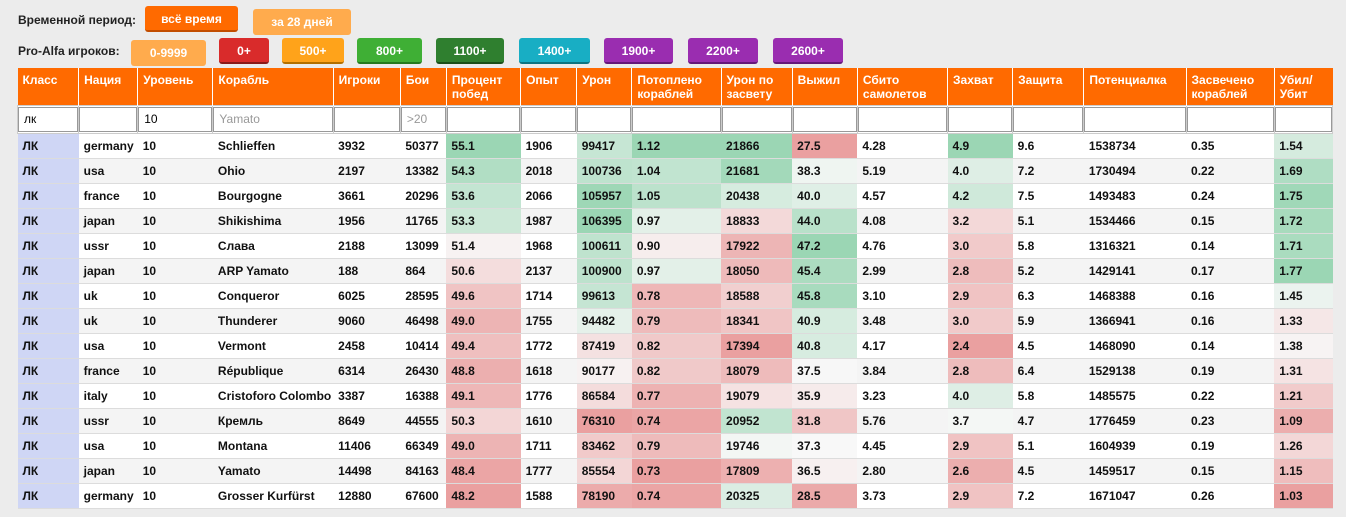  I want to click on cell-ships-spotted: 0.17, so click(1230, 271).